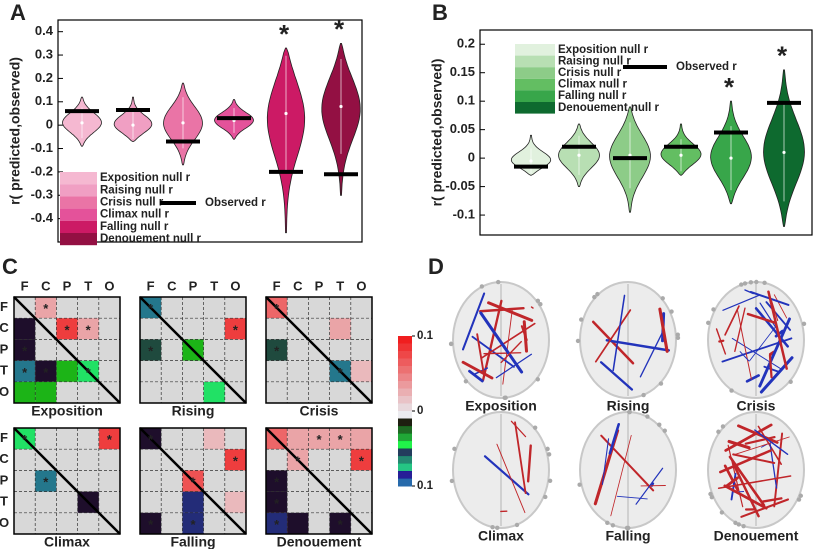  I want to click on column-label: P, so click(319, 285).